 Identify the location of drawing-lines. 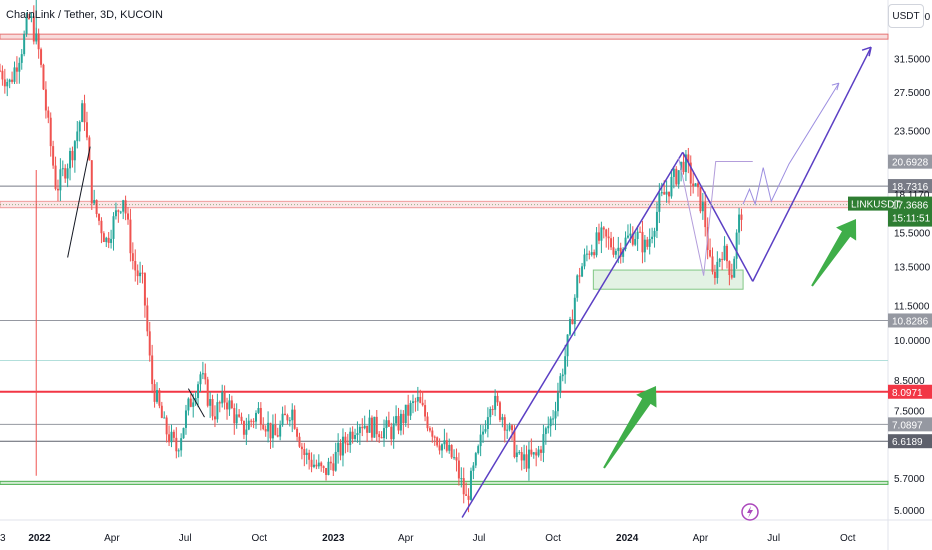
(715, 216).